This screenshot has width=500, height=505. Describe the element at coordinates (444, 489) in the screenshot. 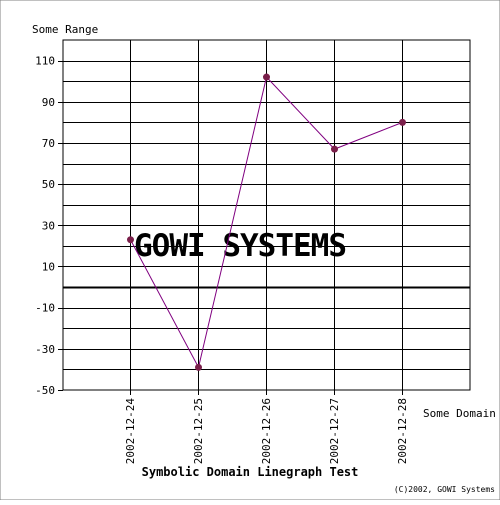

I see `copyright-text: (C)2002, GOWI Systems` at that location.